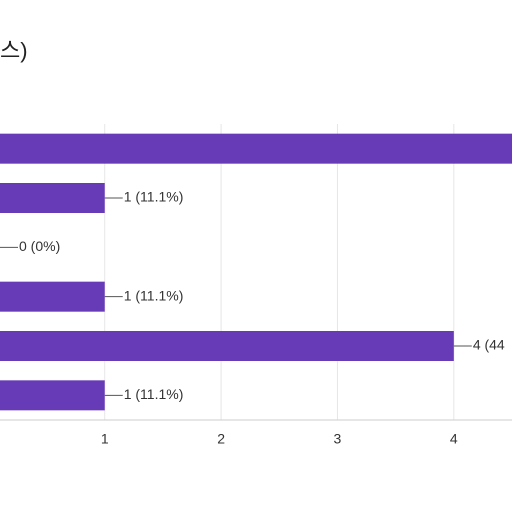  Describe the element at coordinates (221, 439) in the screenshot. I see `x-tick-label: 2` at that location.